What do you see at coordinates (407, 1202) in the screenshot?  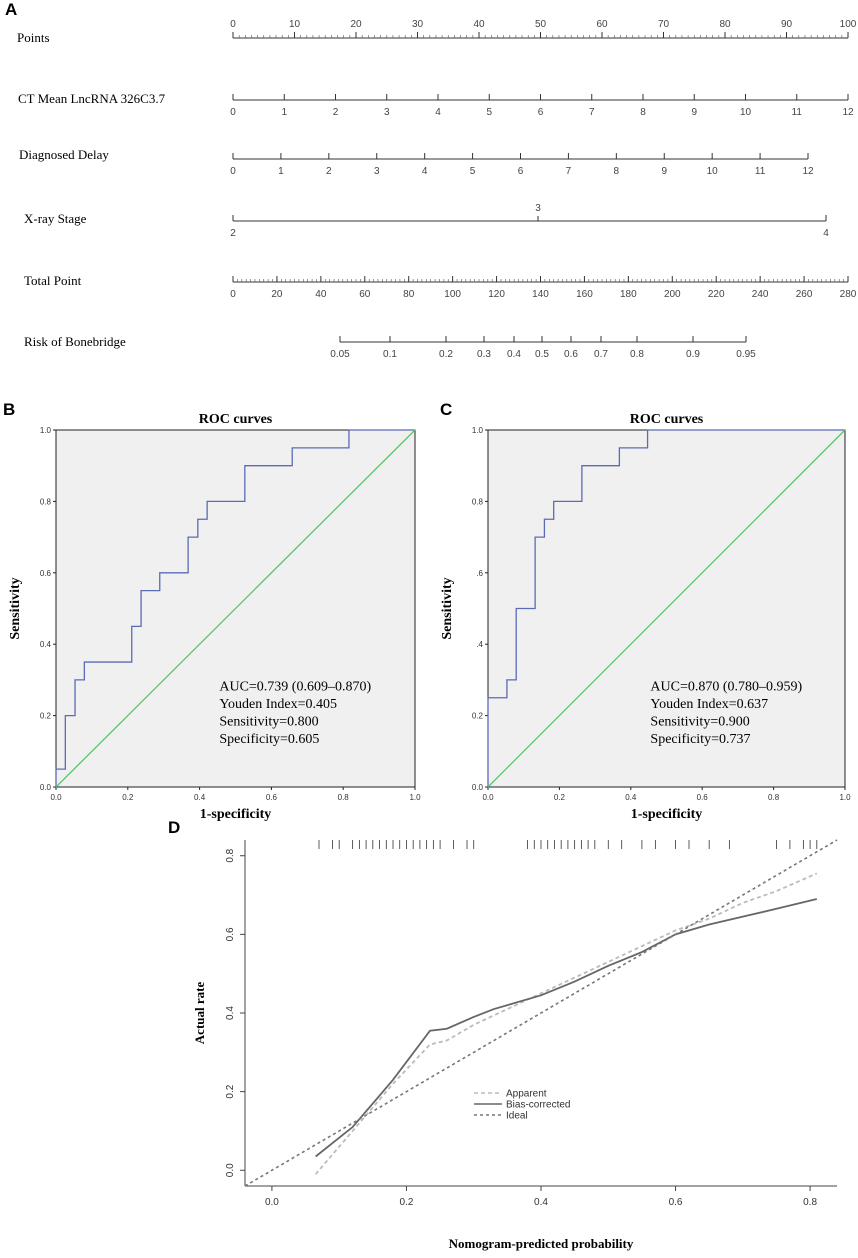 I see `calibration-x-tick-label: 0.2` at bounding box center [407, 1202].